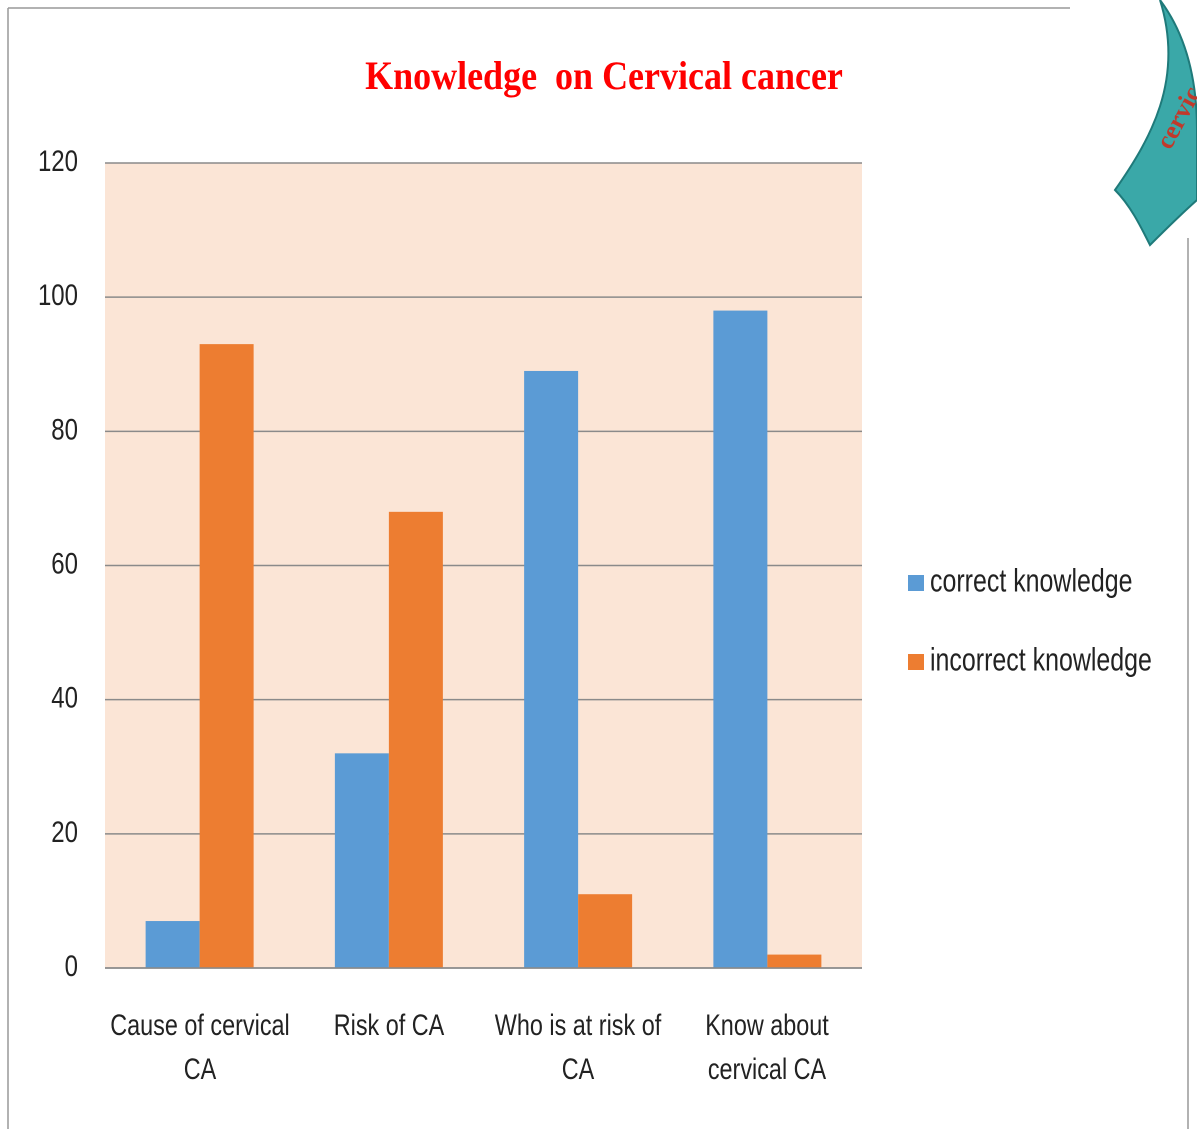 The image size is (1197, 1129). I want to click on y-tick-label: 40, so click(64, 697).